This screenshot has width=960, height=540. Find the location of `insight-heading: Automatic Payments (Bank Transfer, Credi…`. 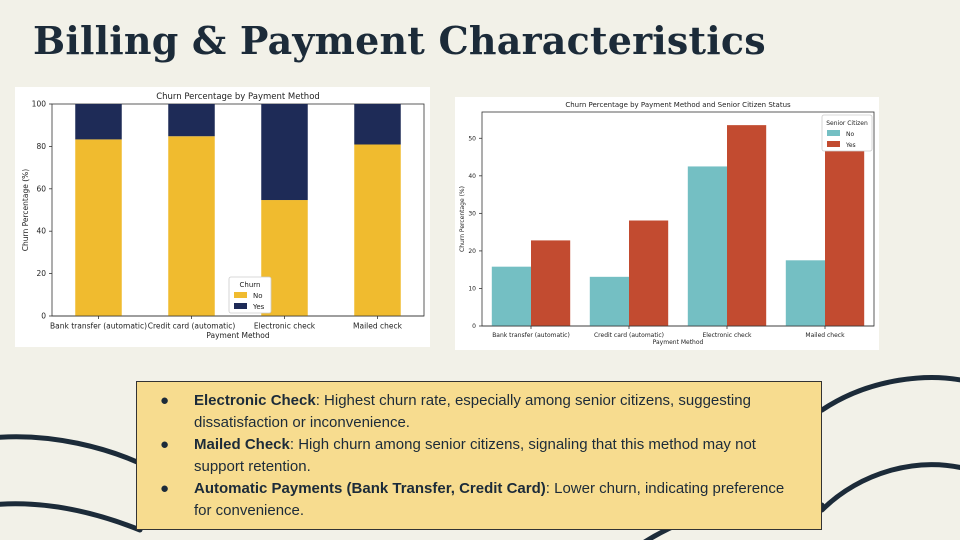

insight-heading: Automatic Payments (Bank Transfer, Credi… is located at coordinates (370, 488).